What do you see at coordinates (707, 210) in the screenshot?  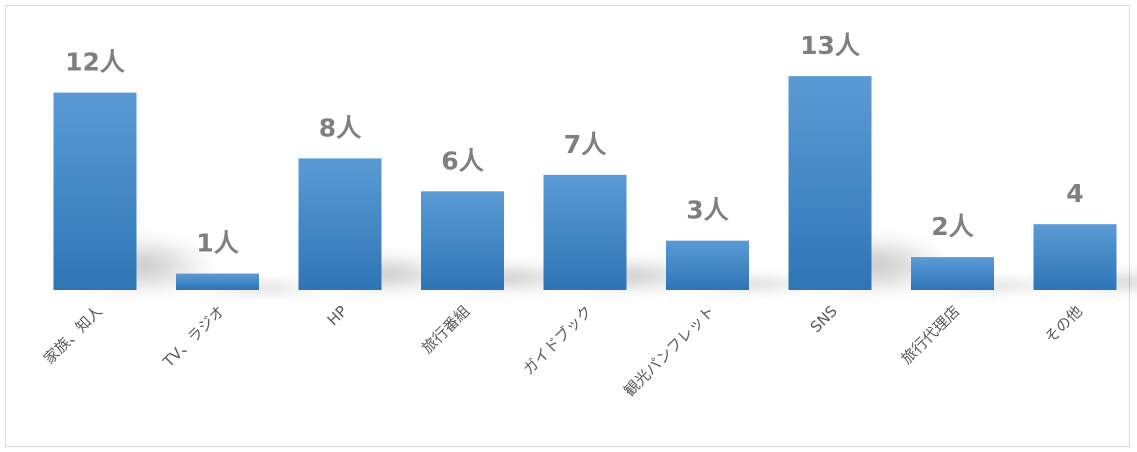 I see `data-label: 3人` at bounding box center [707, 210].